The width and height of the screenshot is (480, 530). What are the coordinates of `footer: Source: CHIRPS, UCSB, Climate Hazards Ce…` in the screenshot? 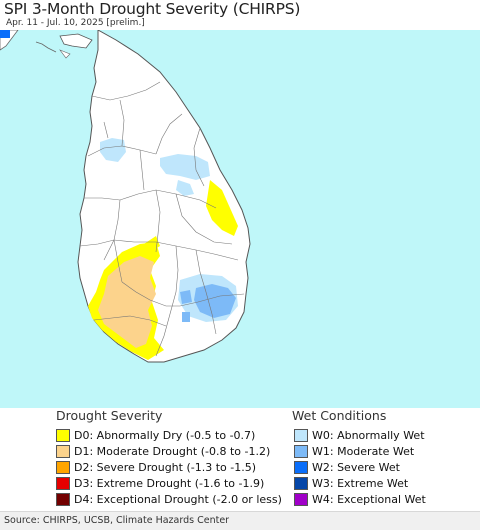 It's located at (240, 520).